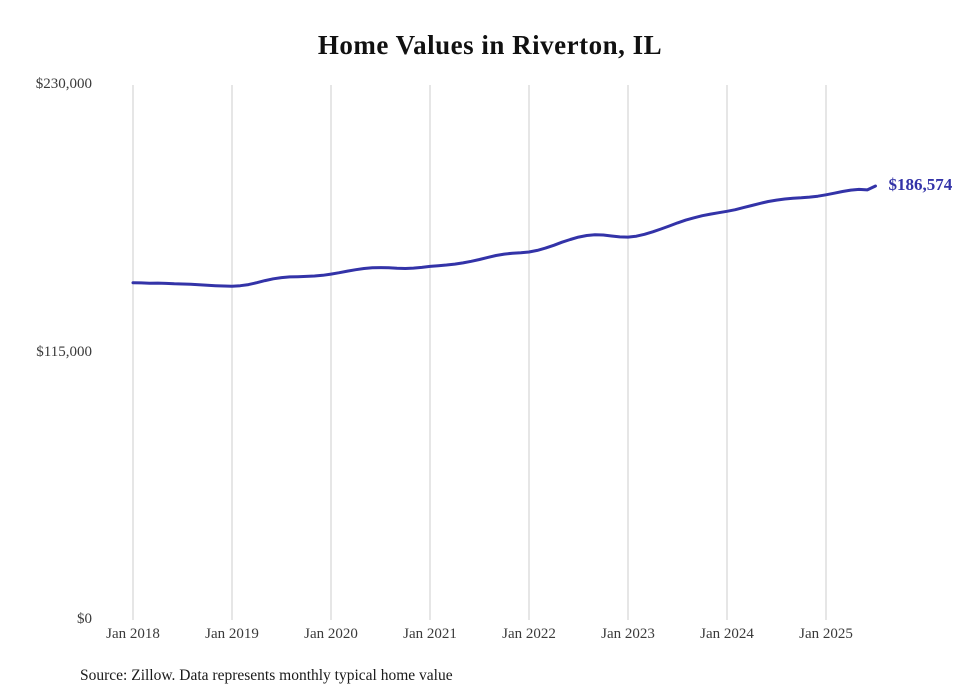 The width and height of the screenshot is (980, 699). What do you see at coordinates (628, 634) in the screenshot?
I see `x-axis-tick-label: Jan 2023` at bounding box center [628, 634].